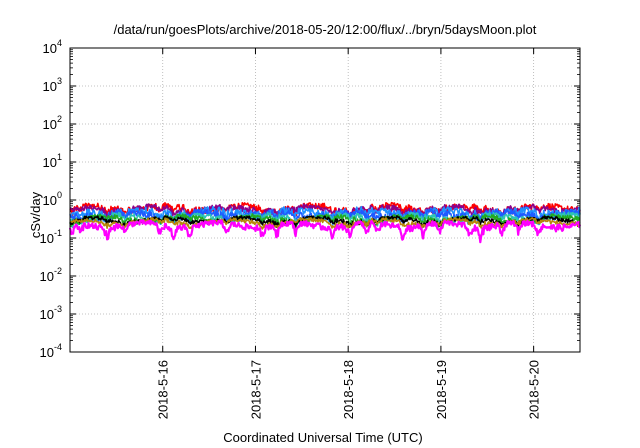 The width and height of the screenshot is (640, 448). What do you see at coordinates (163, 389) in the screenshot?
I see `x-tick-label: 2018-5-16` at bounding box center [163, 389].